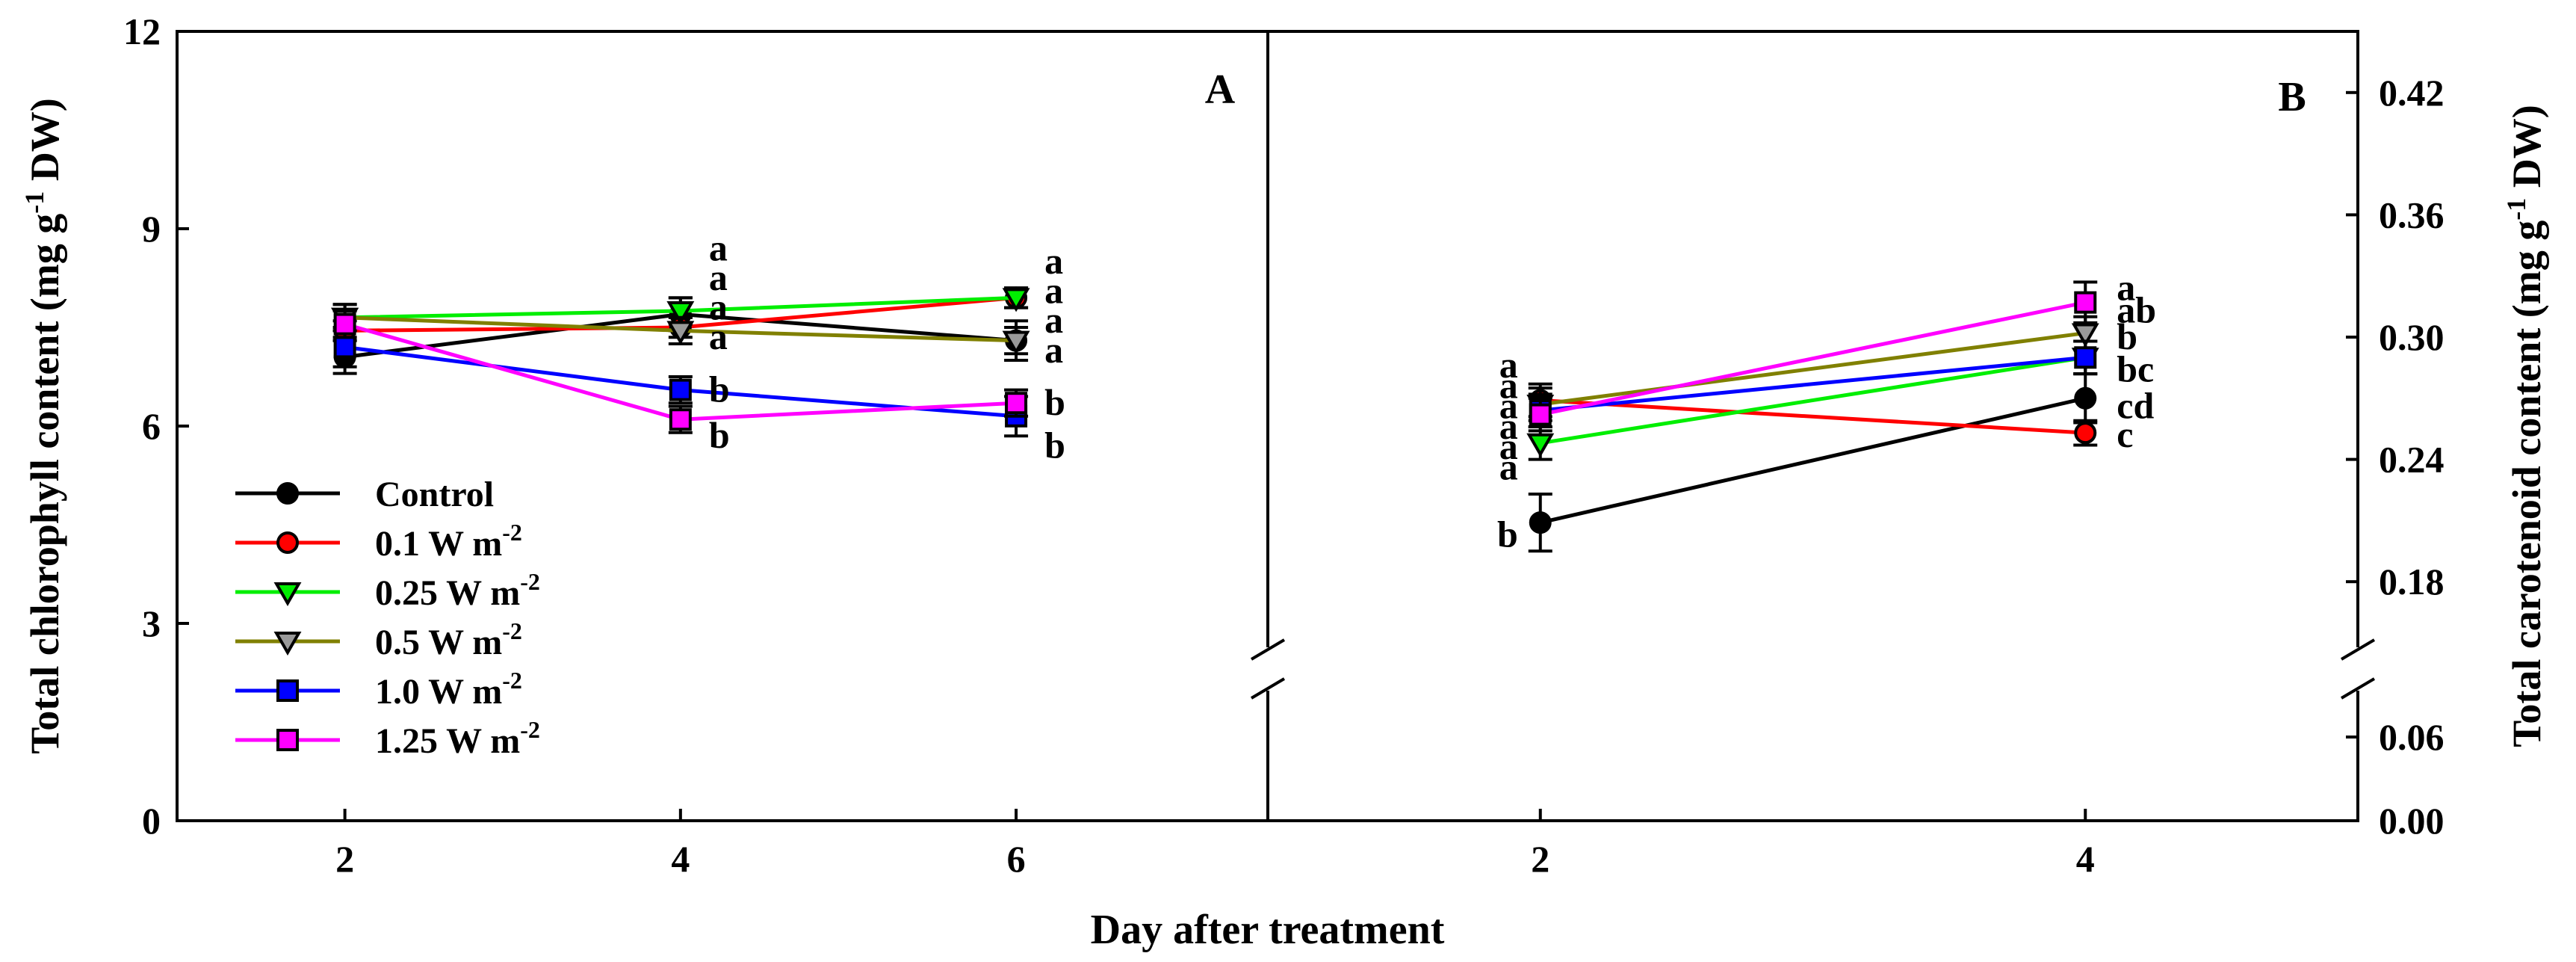  What do you see at coordinates (2412, 821) in the screenshot?
I see `y-tick-label-b: 0.00` at bounding box center [2412, 821].